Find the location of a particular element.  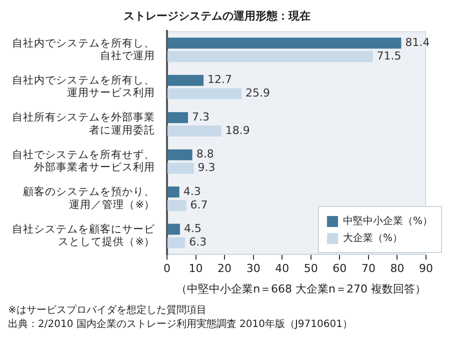

data-label: 7.3 is located at coordinates (201, 117).